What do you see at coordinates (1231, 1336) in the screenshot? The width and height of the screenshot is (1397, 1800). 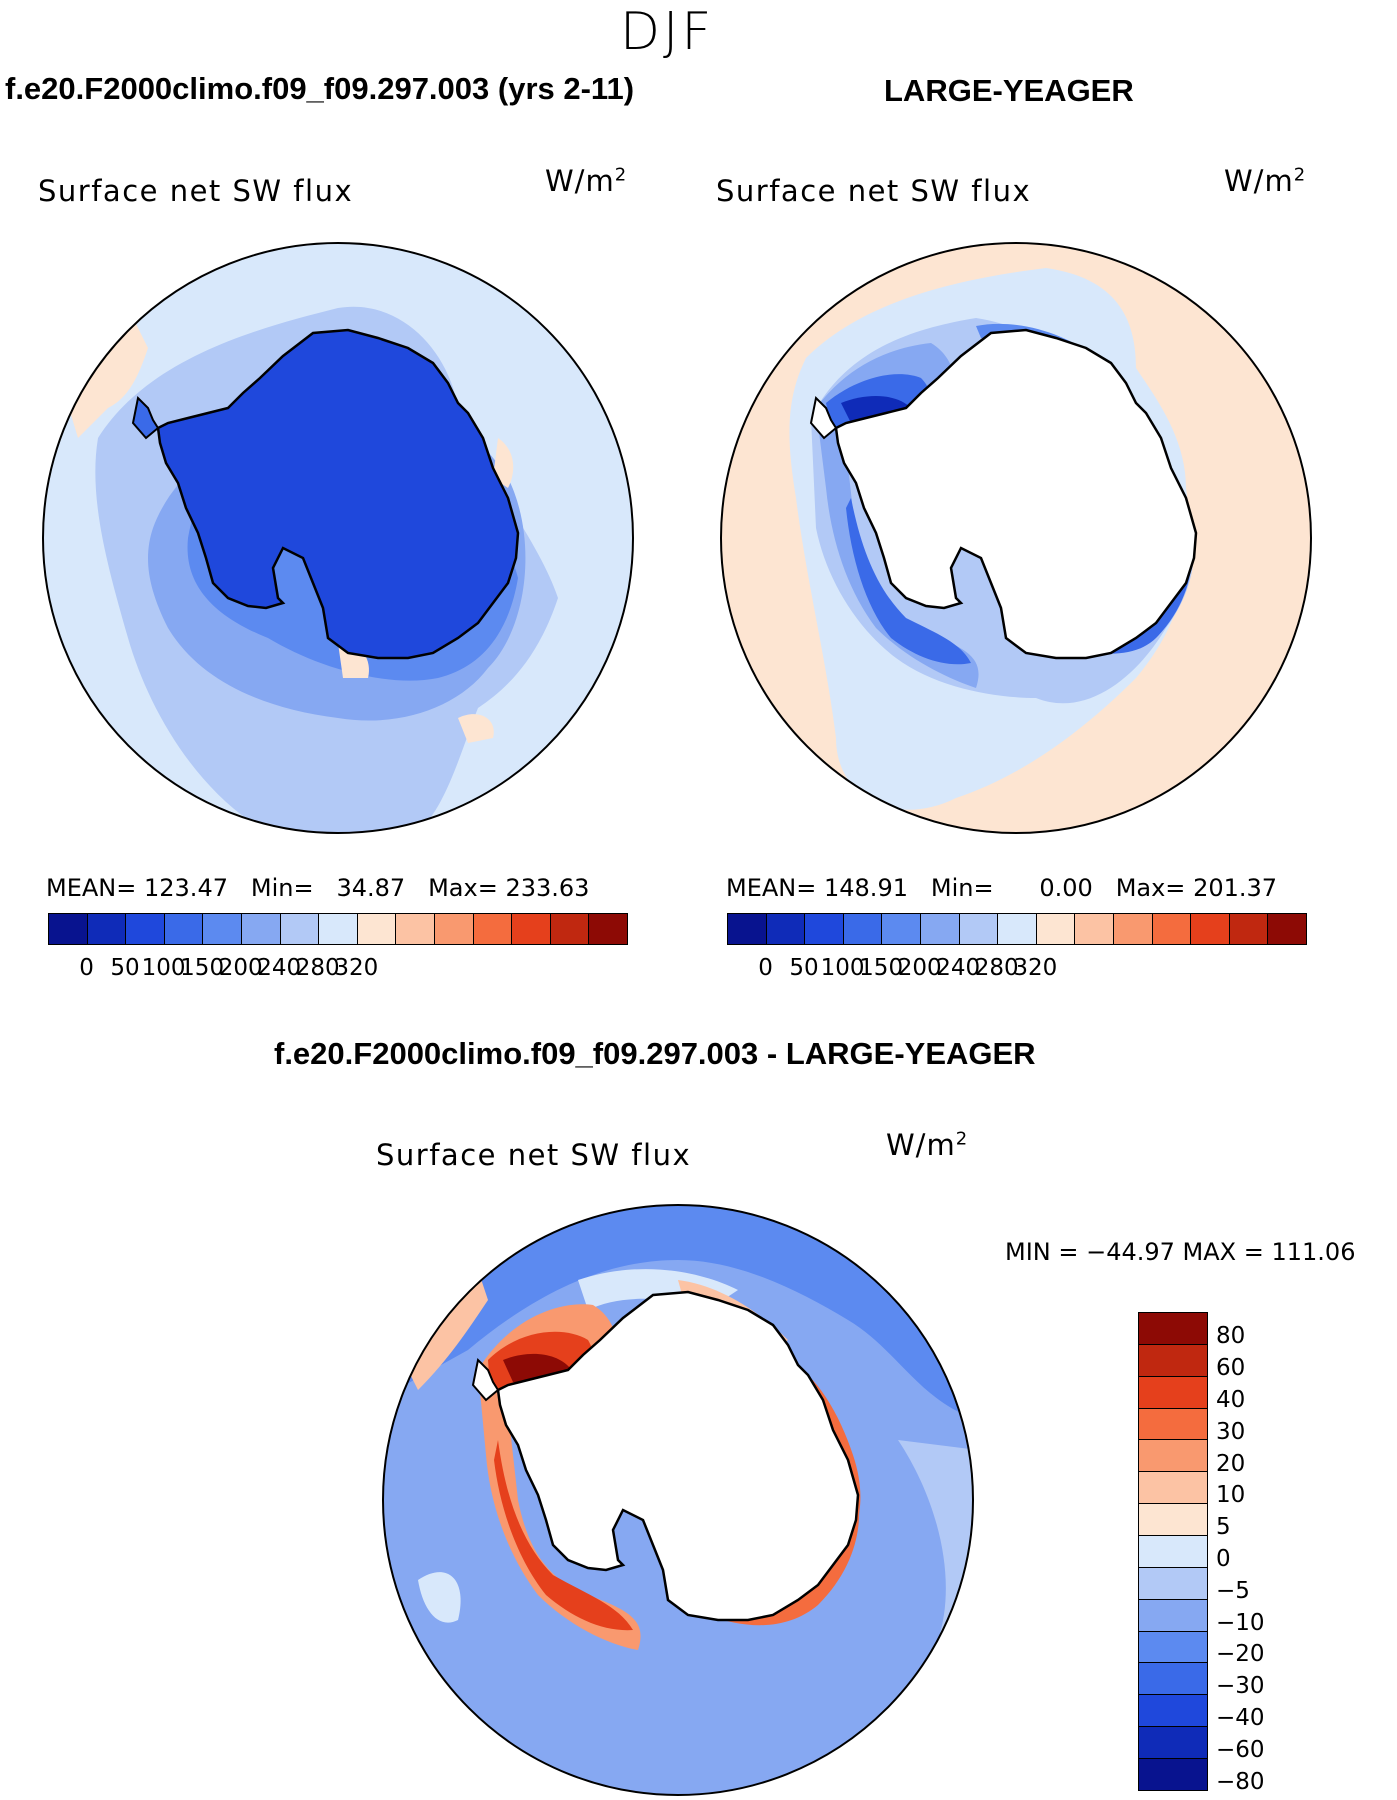 I see `colorbar-tick-label: 80` at bounding box center [1231, 1336].